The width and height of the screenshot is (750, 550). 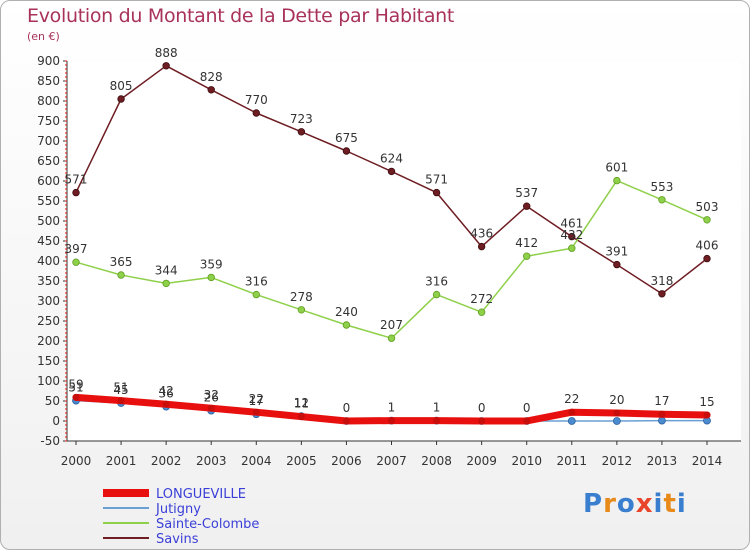 What do you see at coordinates (571, 224) in the screenshot?
I see `data-label: 461` at bounding box center [571, 224].